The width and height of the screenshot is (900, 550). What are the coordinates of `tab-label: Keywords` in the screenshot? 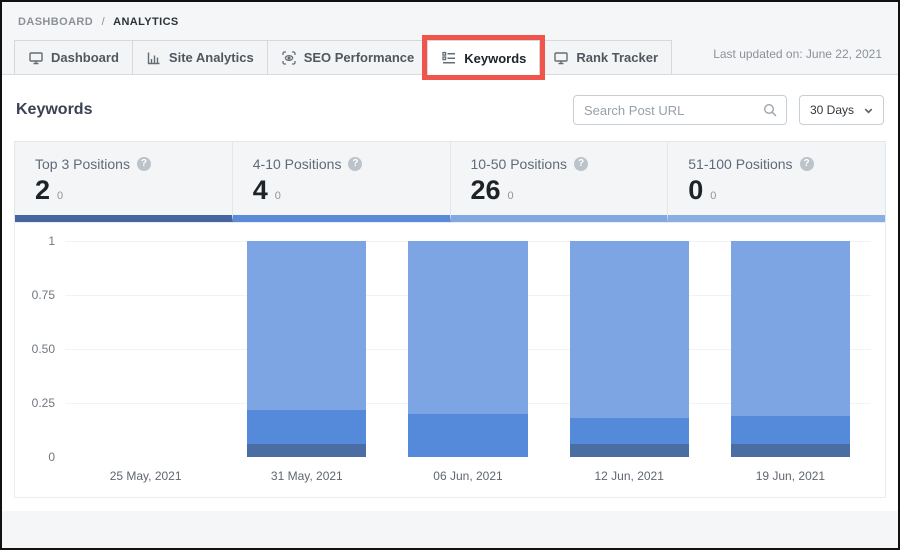 It's located at (495, 58).